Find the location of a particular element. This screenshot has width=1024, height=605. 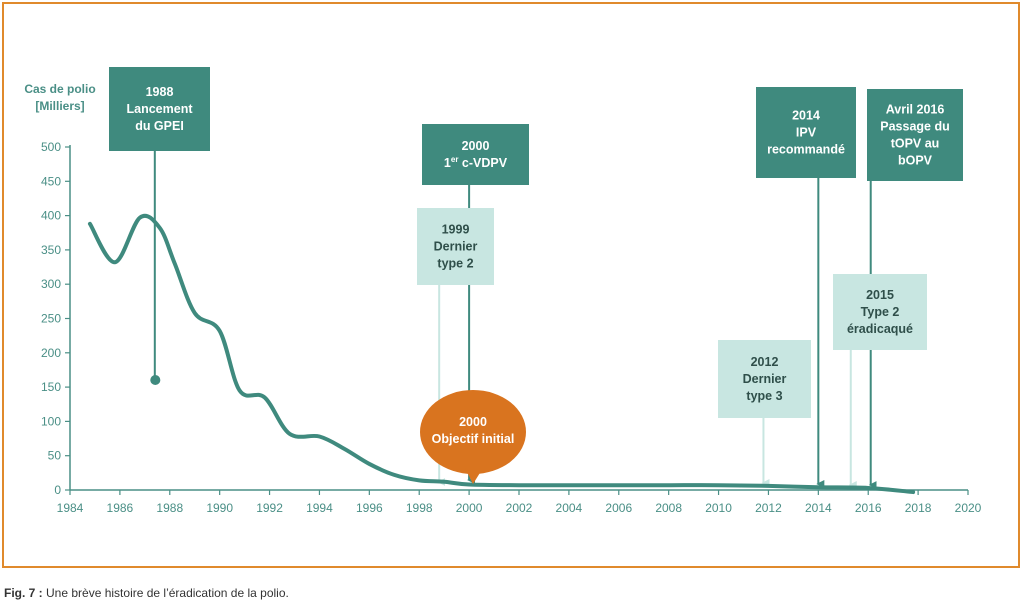

annotation-text-2014: IPV is located at coordinates (806, 133).